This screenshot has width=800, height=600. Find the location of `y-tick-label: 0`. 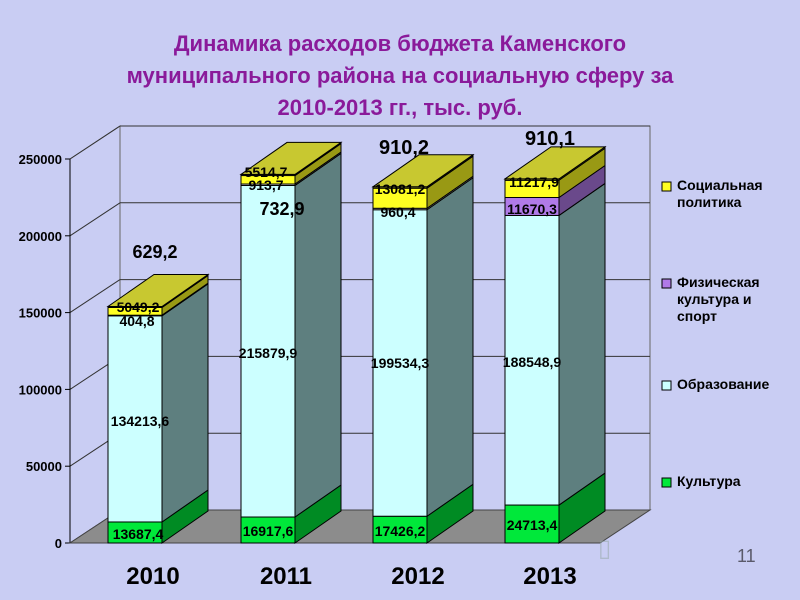

y-tick-label: 0 is located at coordinates (58, 543).